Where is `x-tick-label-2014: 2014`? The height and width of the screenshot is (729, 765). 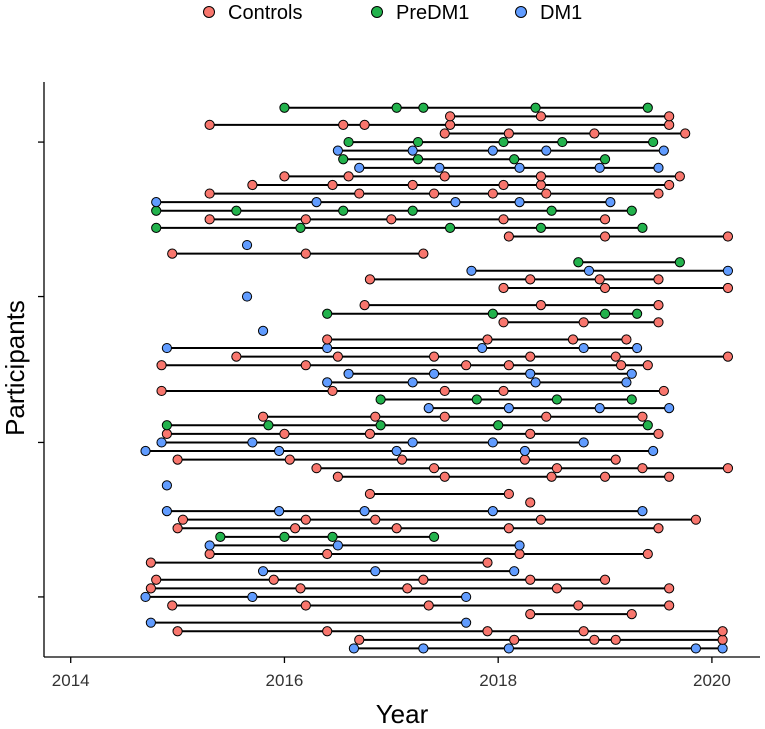
x-tick-label-2014: 2014 is located at coordinates (71, 680).